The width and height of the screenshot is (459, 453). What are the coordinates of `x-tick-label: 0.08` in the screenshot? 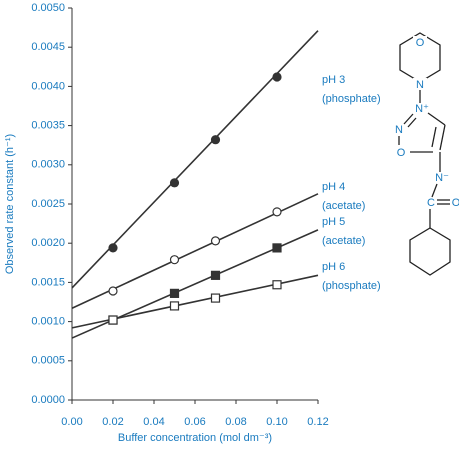 It's located at (235, 422).